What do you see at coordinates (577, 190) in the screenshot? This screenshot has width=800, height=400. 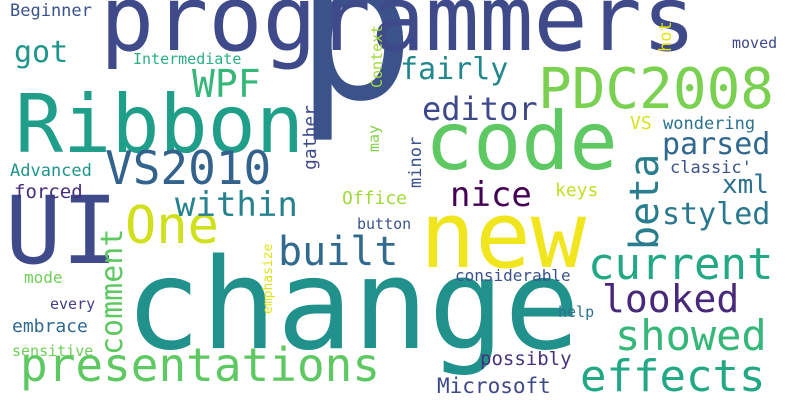 I see `cloud-word-keys: keys` at bounding box center [577, 190].